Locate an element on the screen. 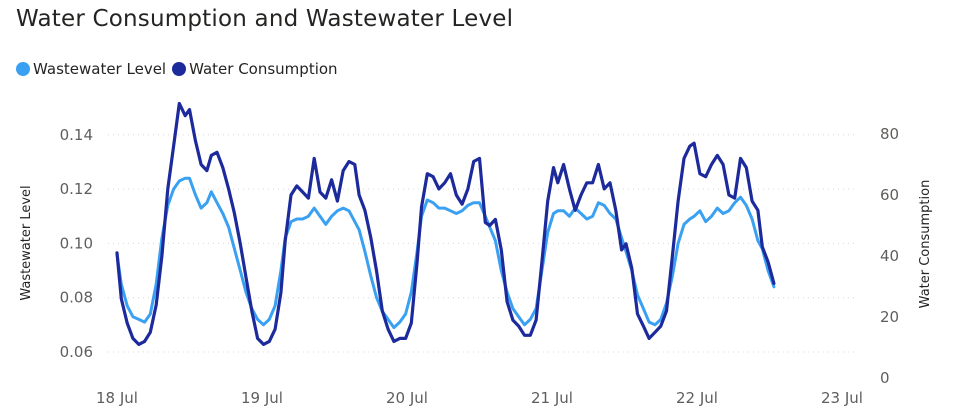 This screenshot has width=957, height=420. legend-item-water-consumption: Water Consumption is located at coordinates (255, 69).